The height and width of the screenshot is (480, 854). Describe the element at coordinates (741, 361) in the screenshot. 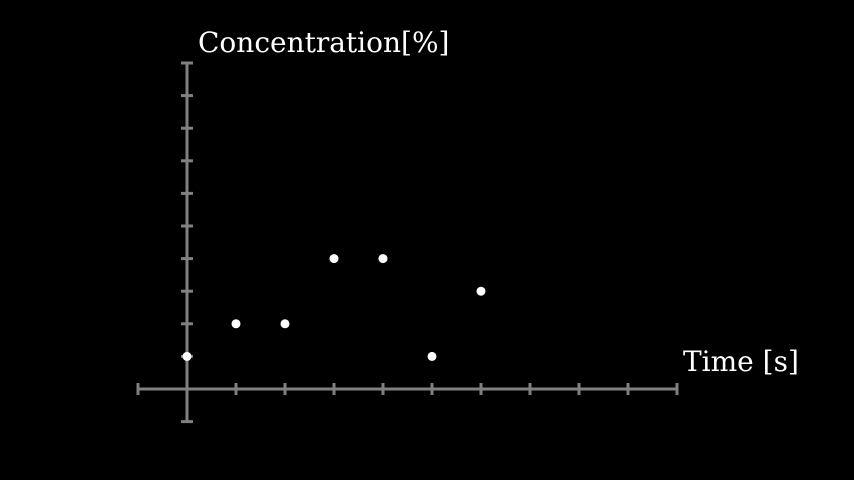

I see `x-axis-label: Time [s]` at that location.